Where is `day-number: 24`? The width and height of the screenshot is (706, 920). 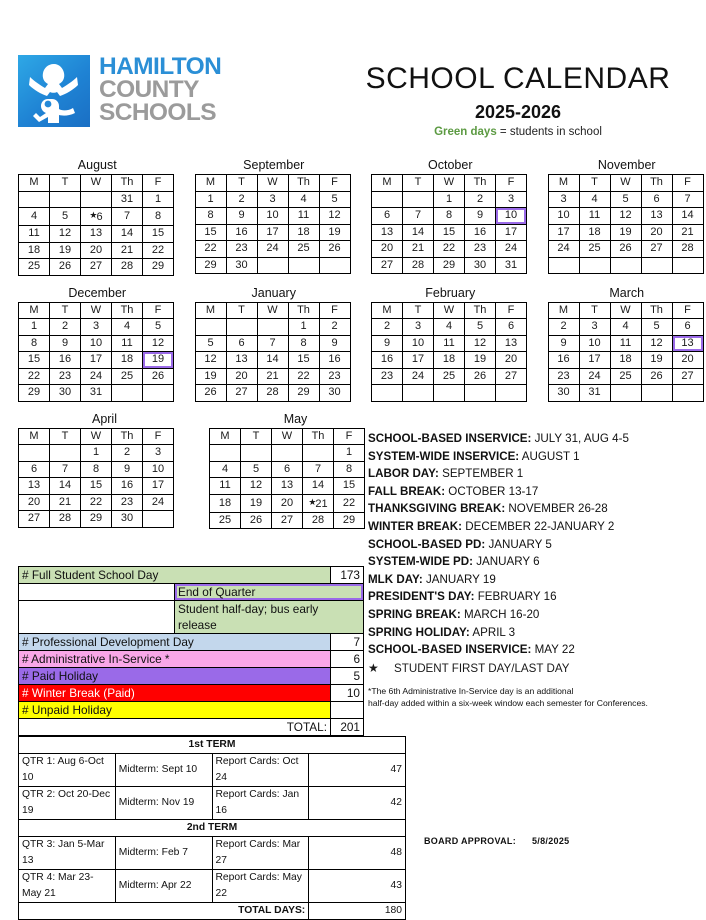 day-number: 24 is located at coordinates (272, 248).